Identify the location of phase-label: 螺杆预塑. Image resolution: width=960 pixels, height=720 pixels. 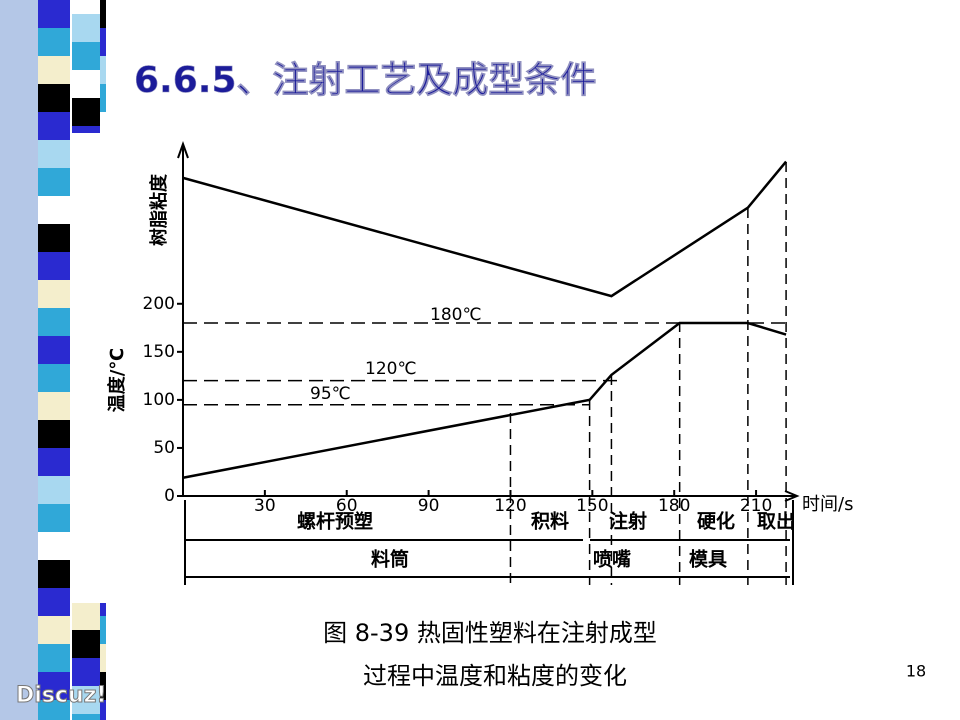
(335, 521).